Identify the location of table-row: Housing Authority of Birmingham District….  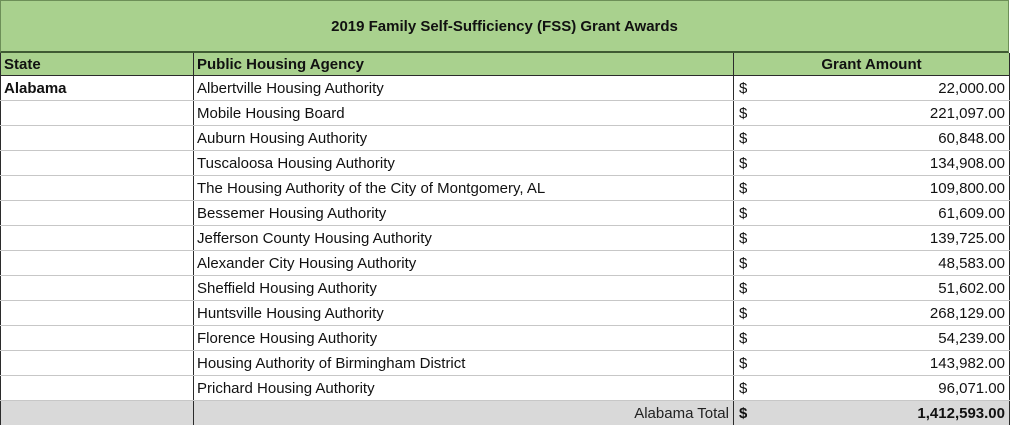
(505, 363).